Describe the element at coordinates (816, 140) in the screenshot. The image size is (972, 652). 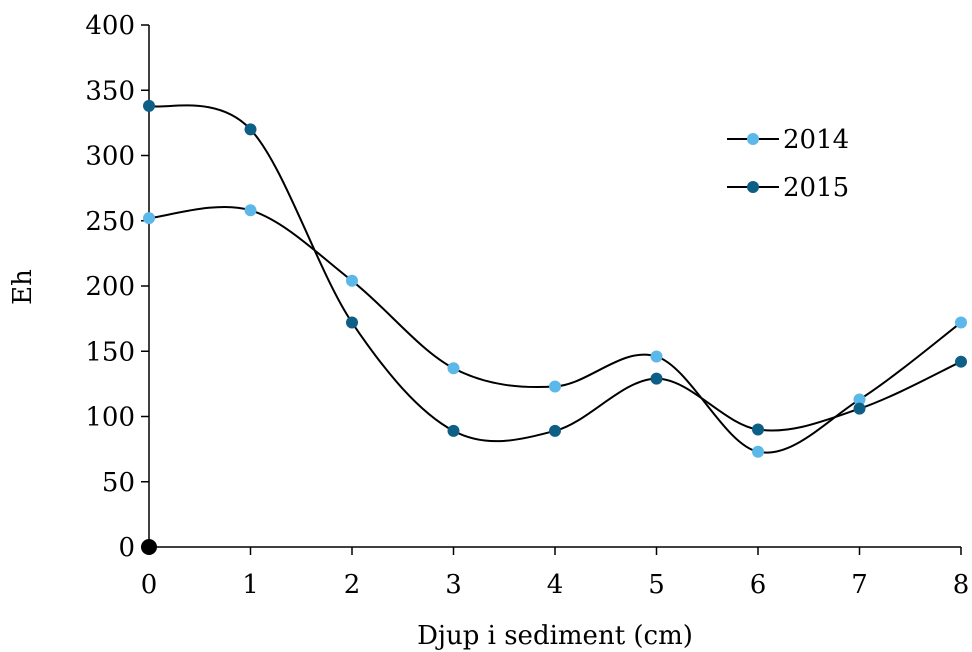
I see `legend-label-2014: 2014` at that location.